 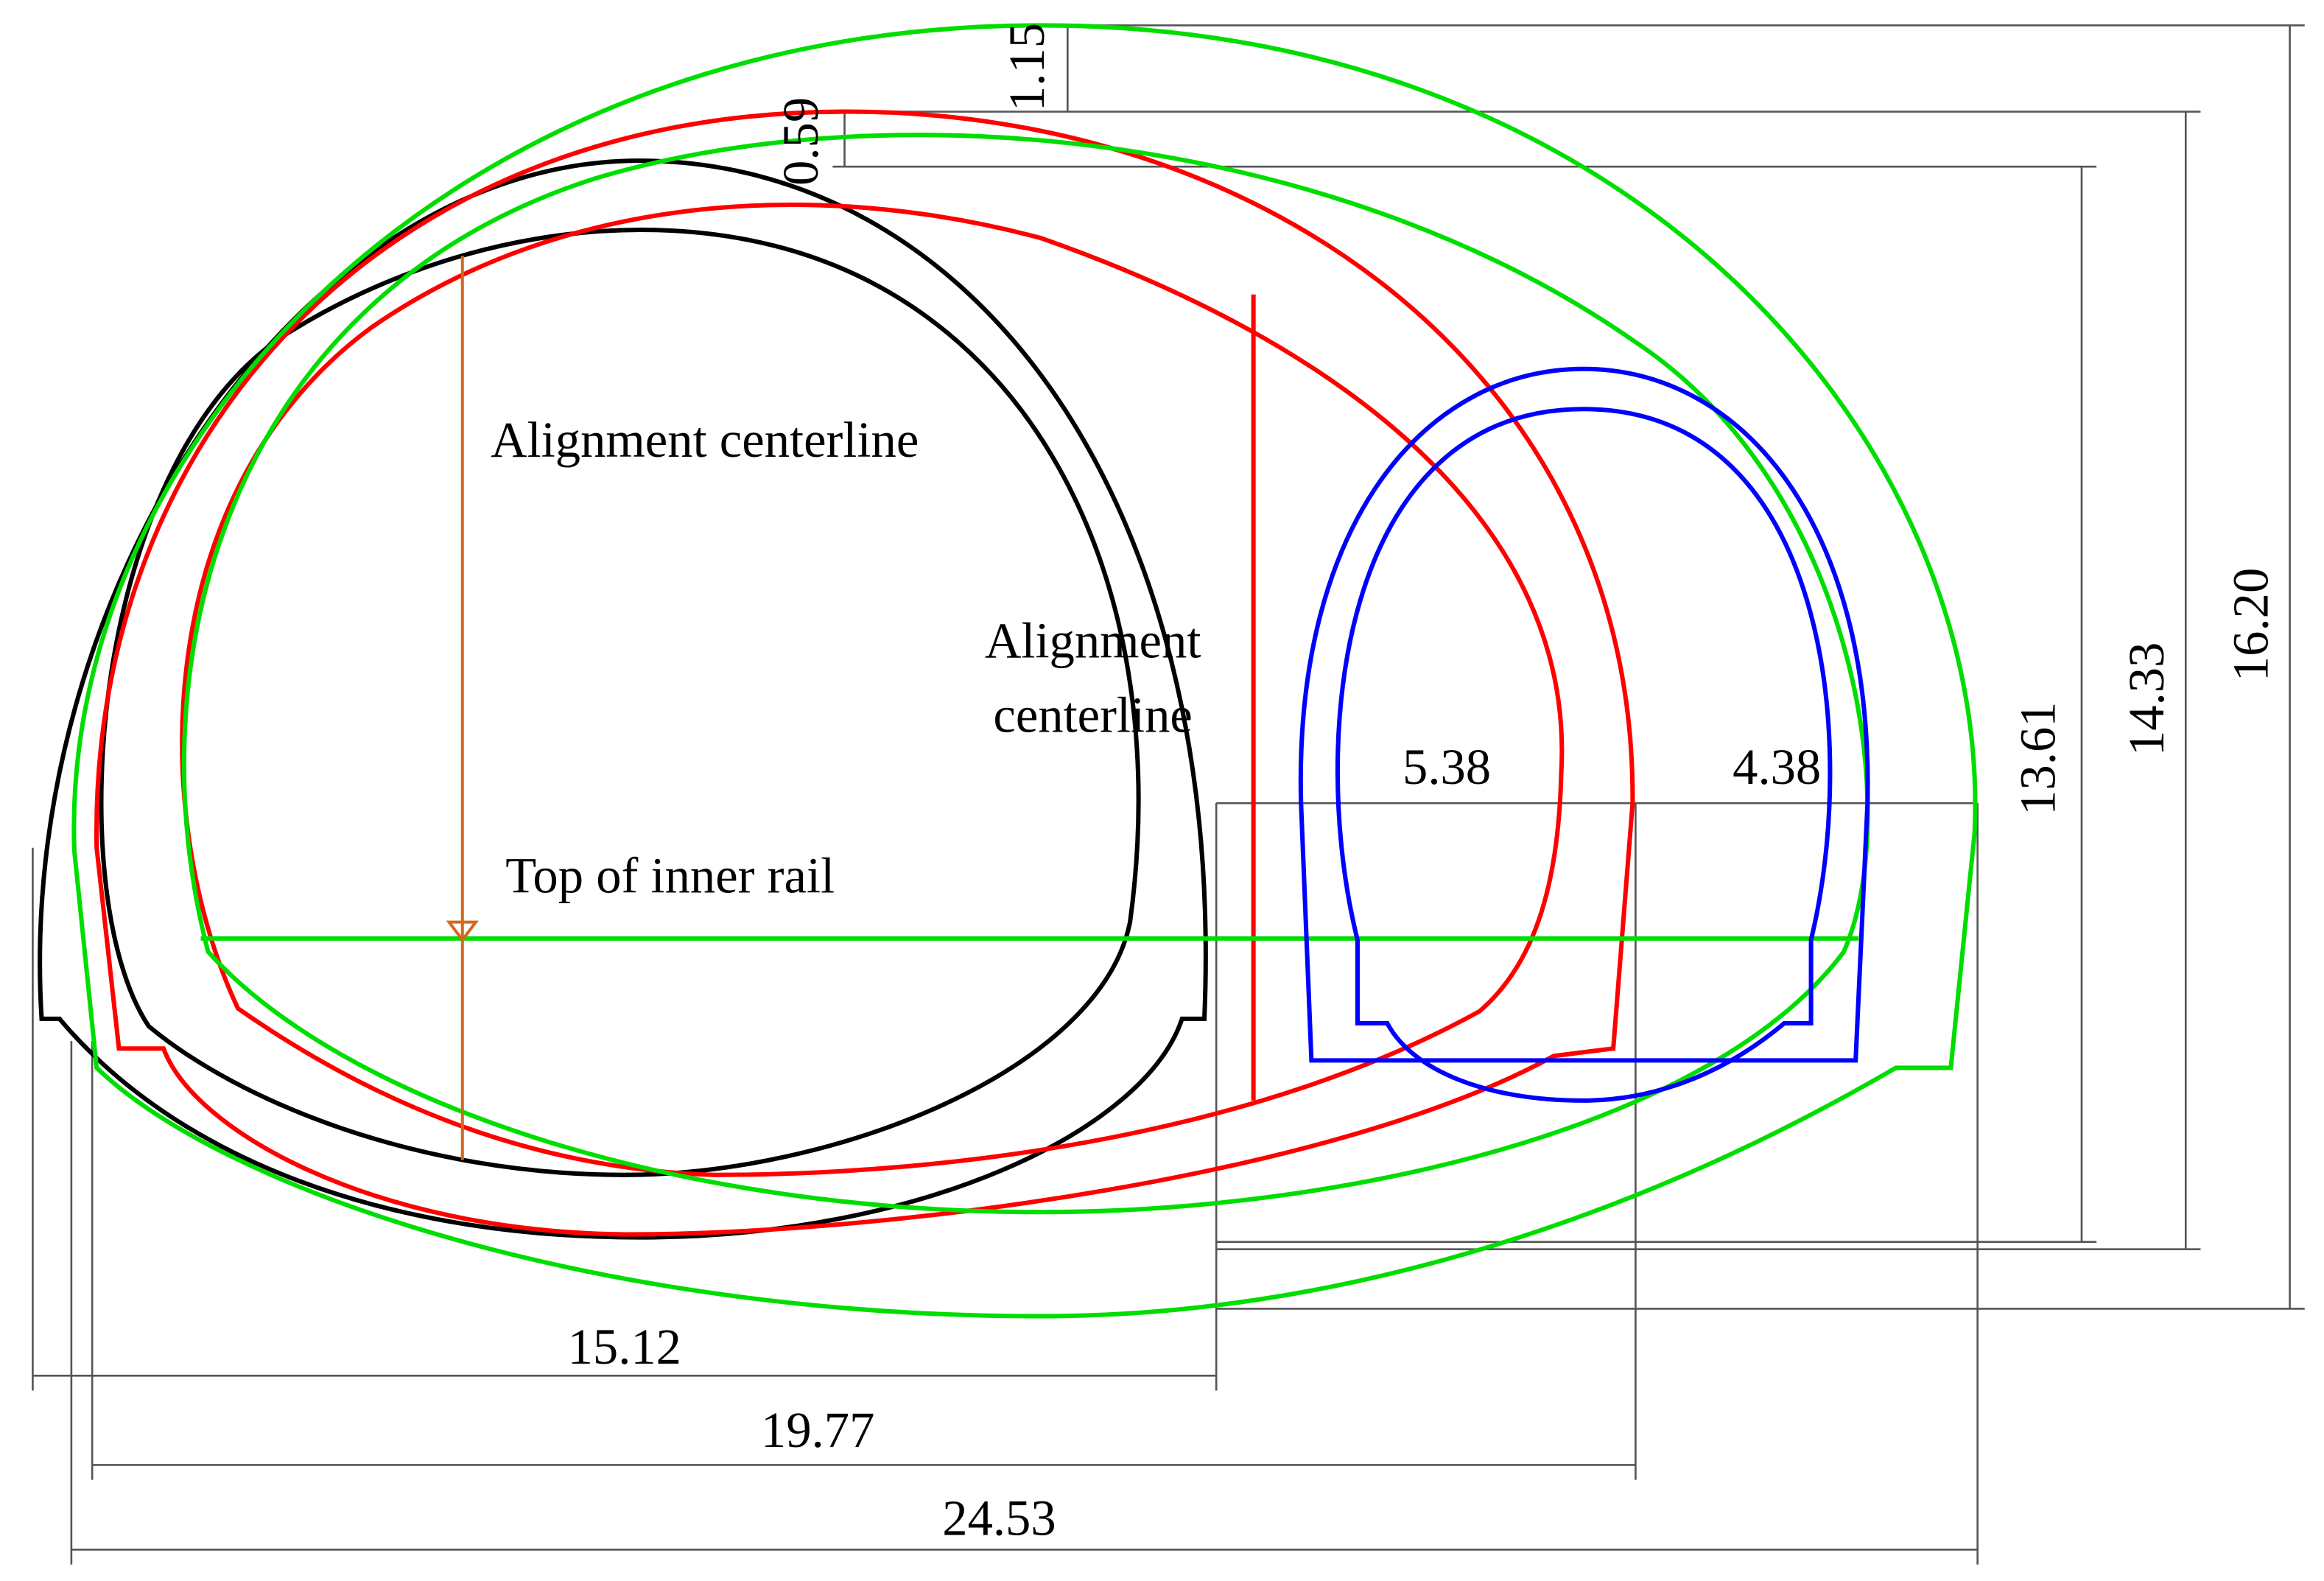 What do you see at coordinates (1093, 640) in the screenshot?
I see `annotation: Alignment` at bounding box center [1093, 640].